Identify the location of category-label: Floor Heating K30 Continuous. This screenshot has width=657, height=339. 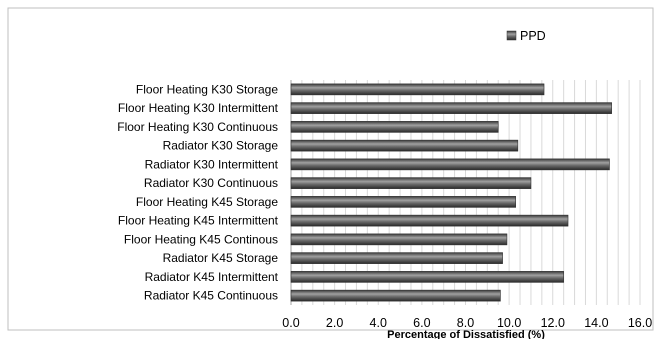
(197, 127).